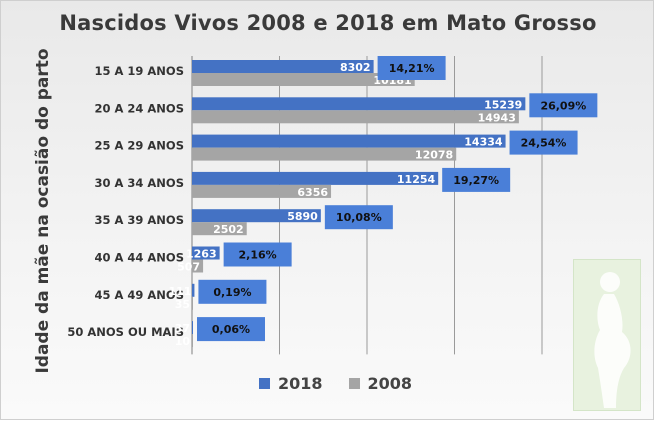  What do you see at coordinates (139, 146) in the screenshot?
I see `category-label: 25 A 29 ANOS` at bounding box center [139, 146].